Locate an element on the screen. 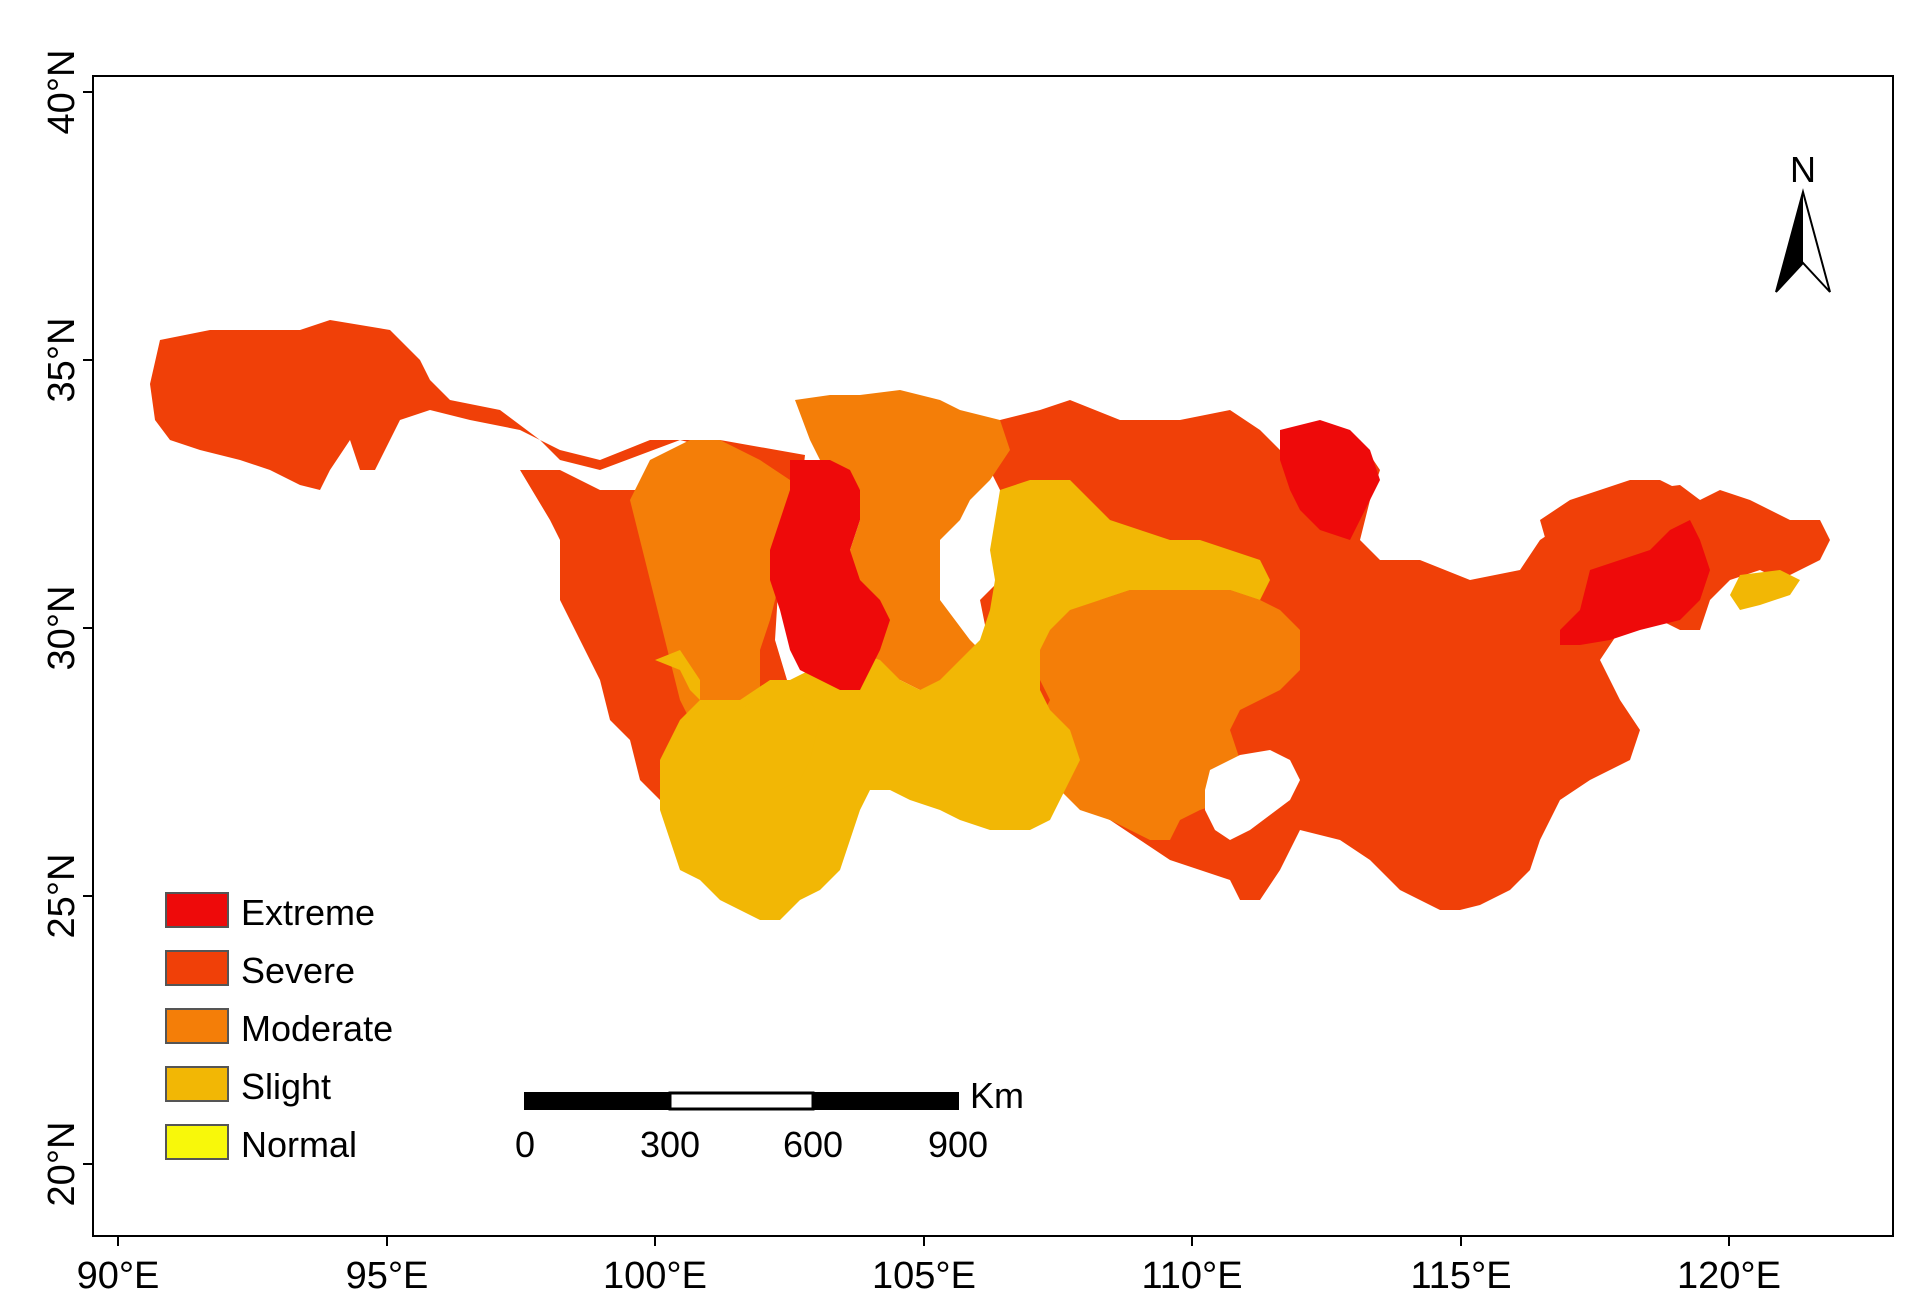 The image size is (1926, 1315). region-slight-southwest is located at coordinates (737, 720).